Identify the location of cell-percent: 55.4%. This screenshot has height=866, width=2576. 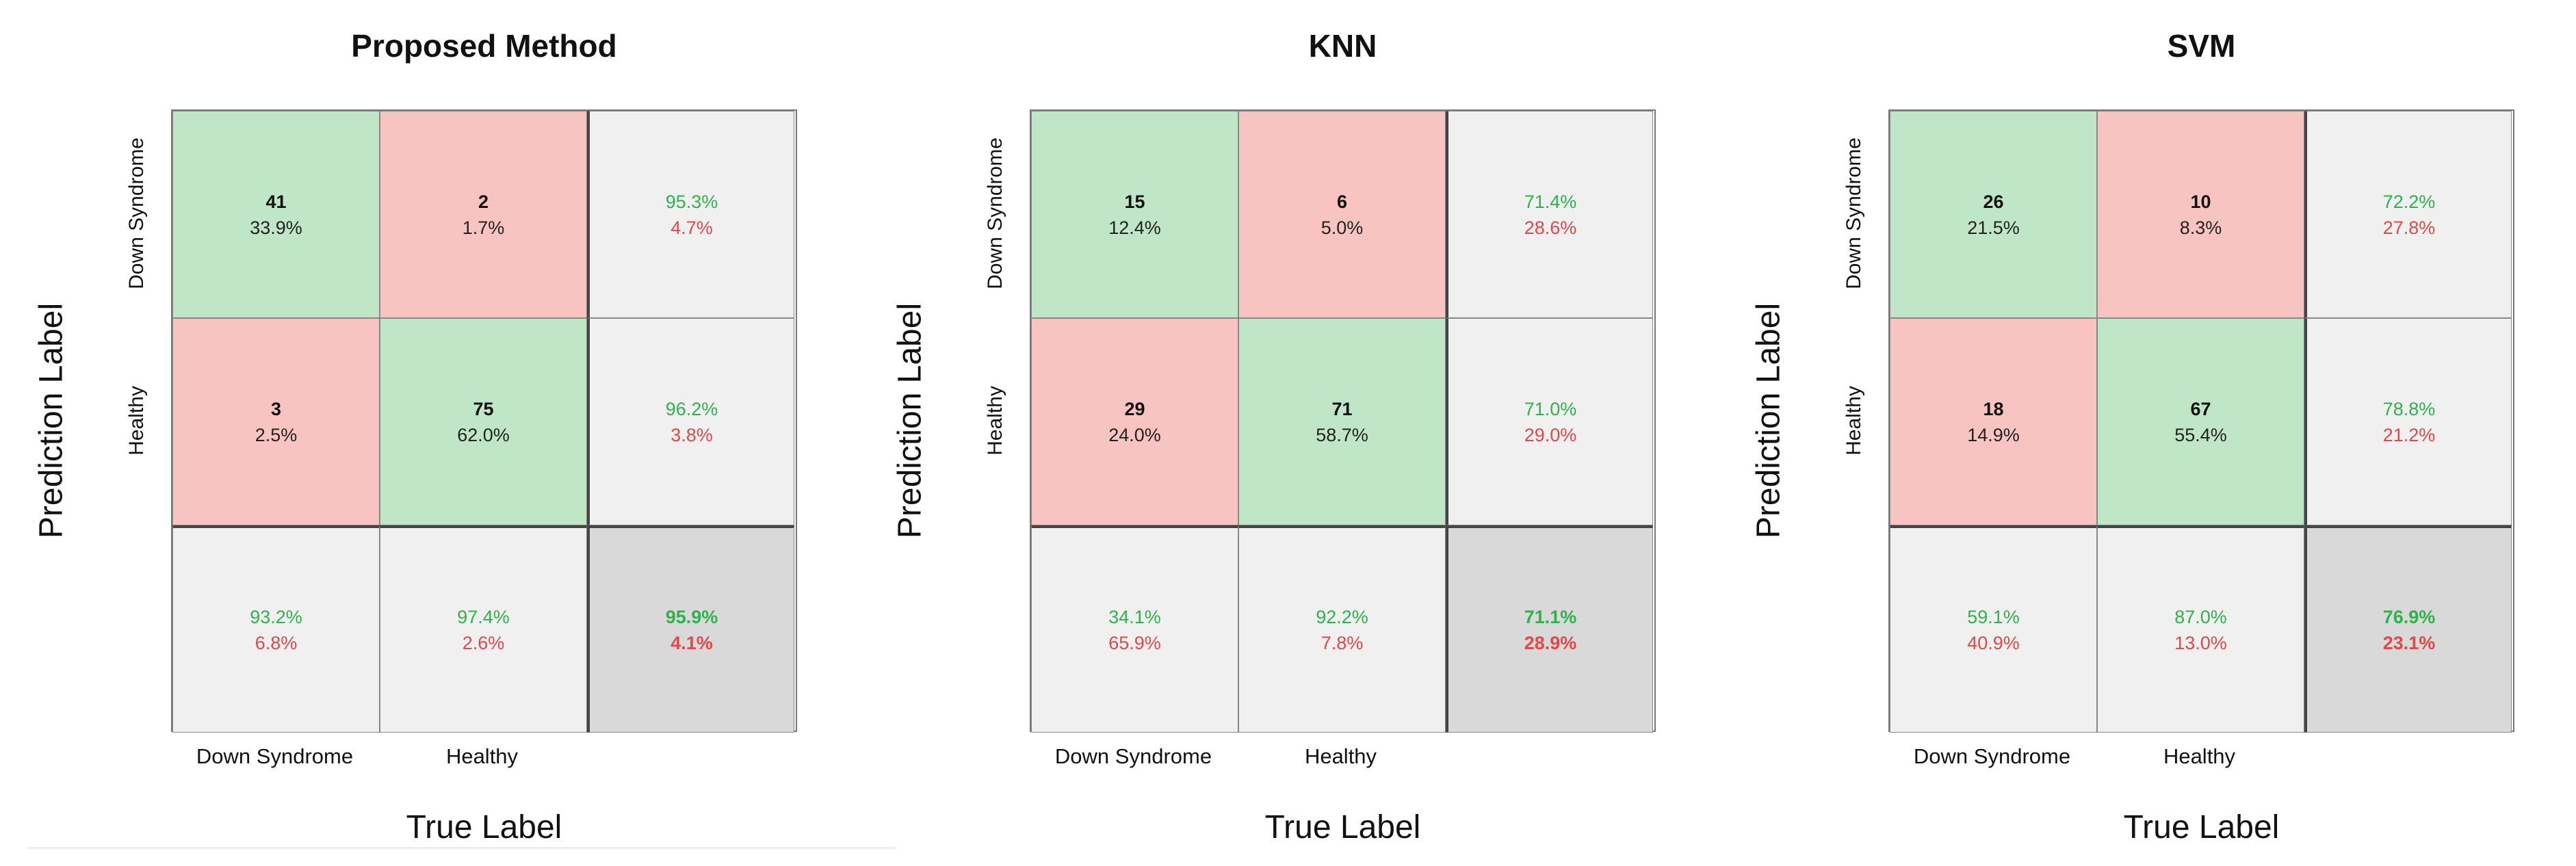
(2200, 434).